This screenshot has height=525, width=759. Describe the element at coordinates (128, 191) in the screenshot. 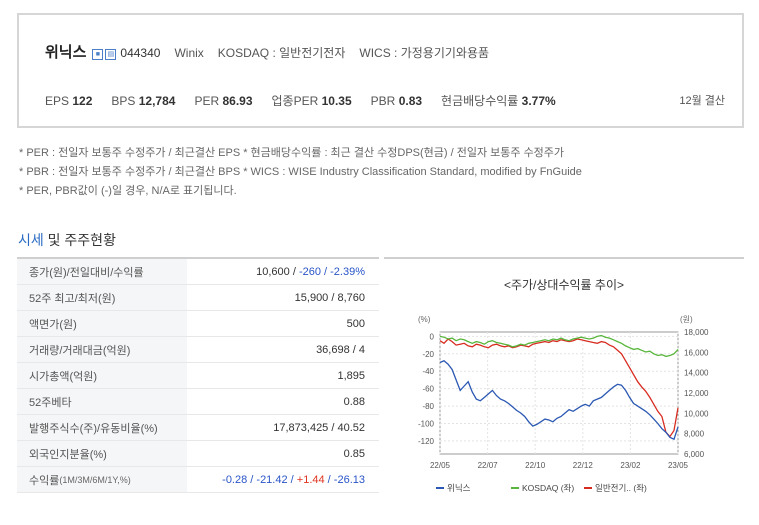

I see `footnote-line: * PER, PBR값이 (-)일 경우, N/A로 표기됩니다.` at that location.